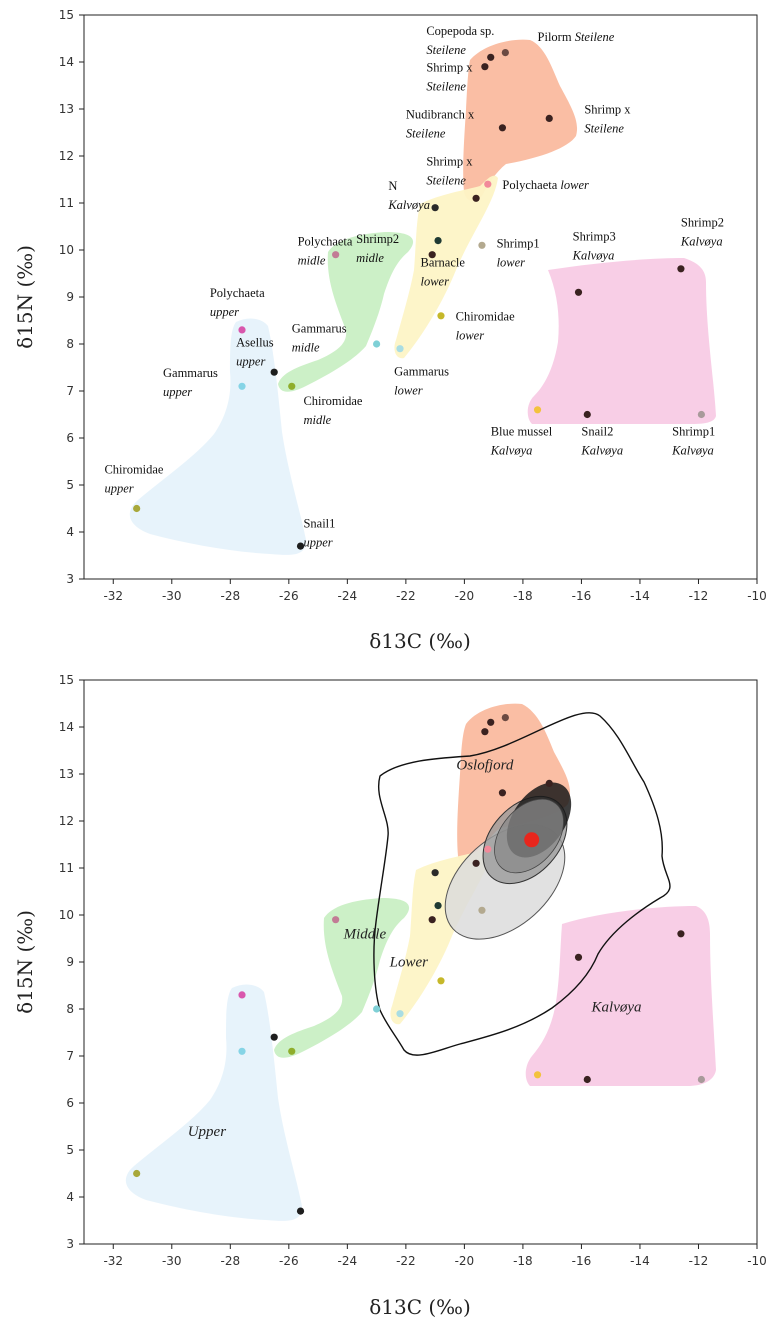 This screenshot has width=769, height=1321. I want to click on annotation-chiromidae-lower: Chiromidae lower, so click(485, 326).